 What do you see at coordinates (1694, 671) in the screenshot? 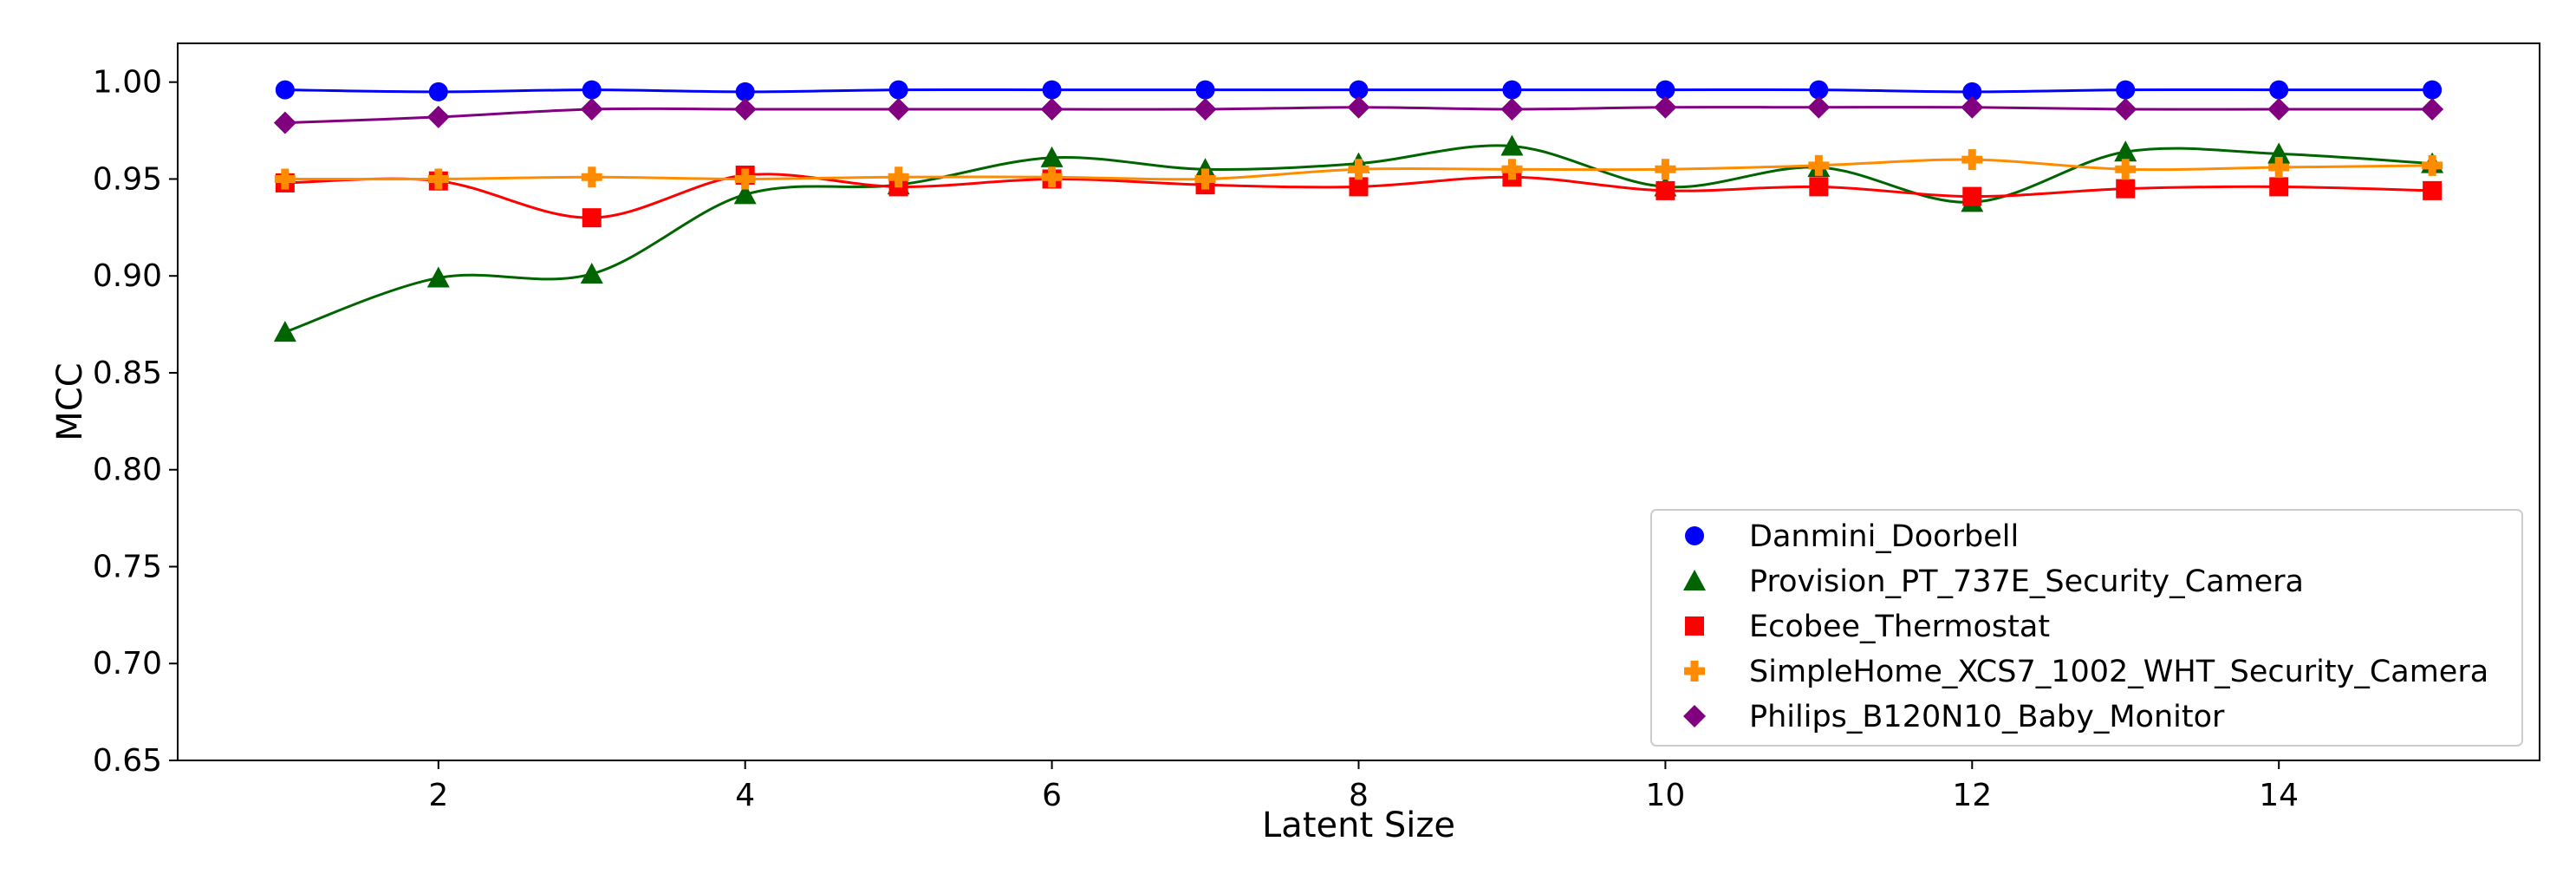
I see `legend-marker-plus` at bounding box center [1694, 671].